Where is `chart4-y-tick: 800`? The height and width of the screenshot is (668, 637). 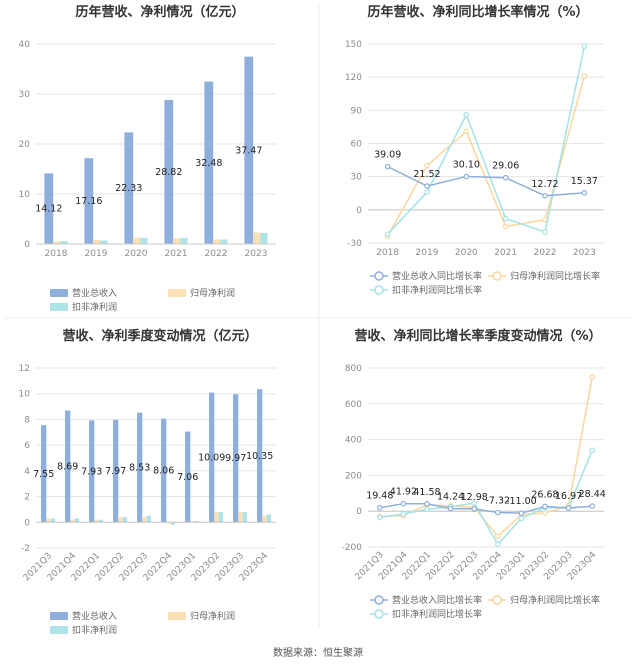 chart4-y-tick: 800 is located at coordinates (353, 369).